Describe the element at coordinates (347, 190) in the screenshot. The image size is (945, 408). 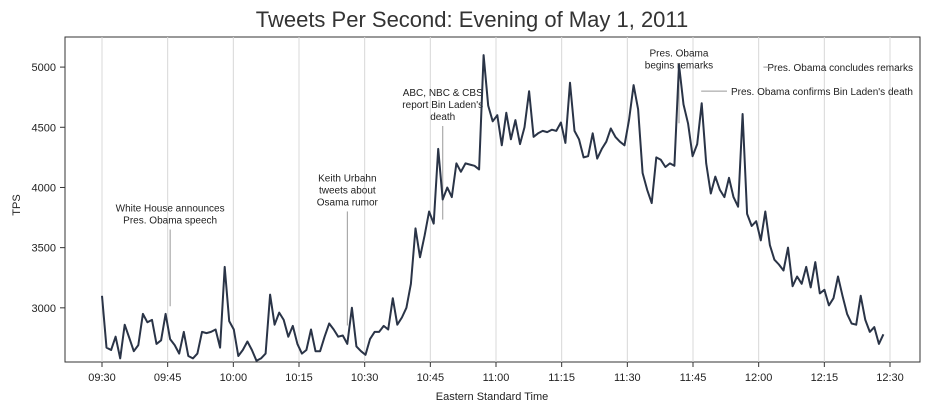
I see `annotation-text: tweets about` at that location.